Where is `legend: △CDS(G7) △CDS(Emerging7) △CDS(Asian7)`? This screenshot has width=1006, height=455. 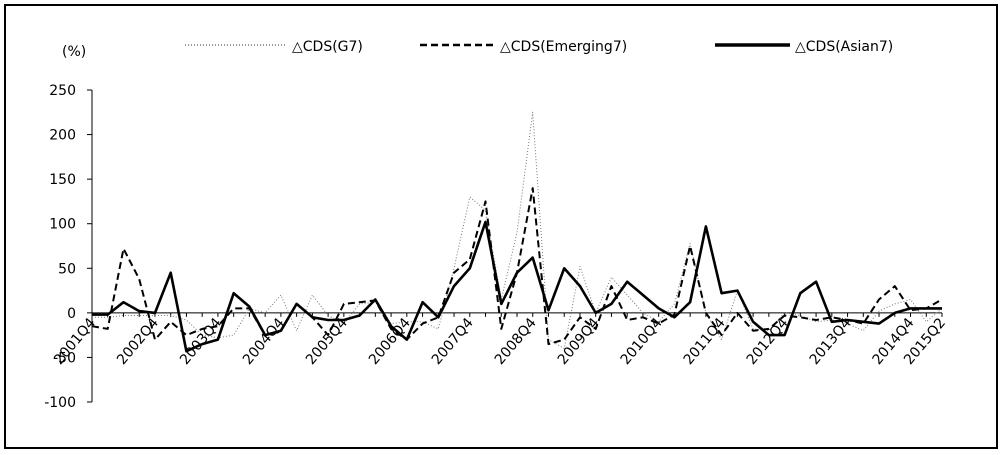 legend: △CDS(G7) △CDS(Emerging7) △CDS(Asian7) is located at coordinates (539, 47).